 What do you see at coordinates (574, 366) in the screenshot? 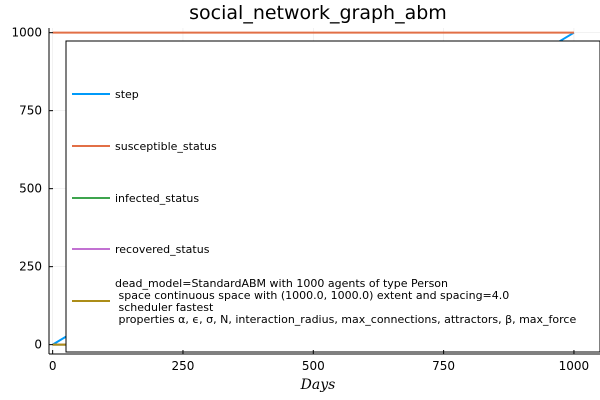
I see `x-tick-label: 1000` at bounding box center [574, 366].